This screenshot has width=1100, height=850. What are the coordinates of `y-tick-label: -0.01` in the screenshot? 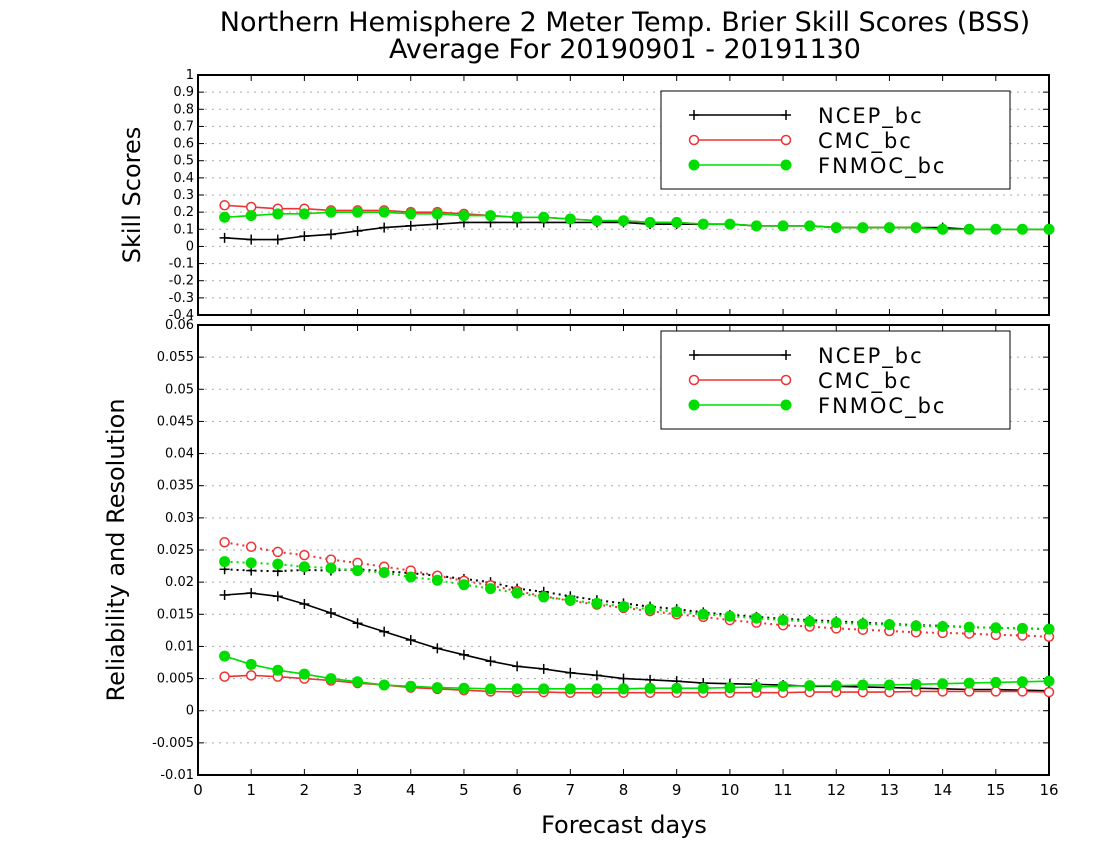 It's located at (177, 775).